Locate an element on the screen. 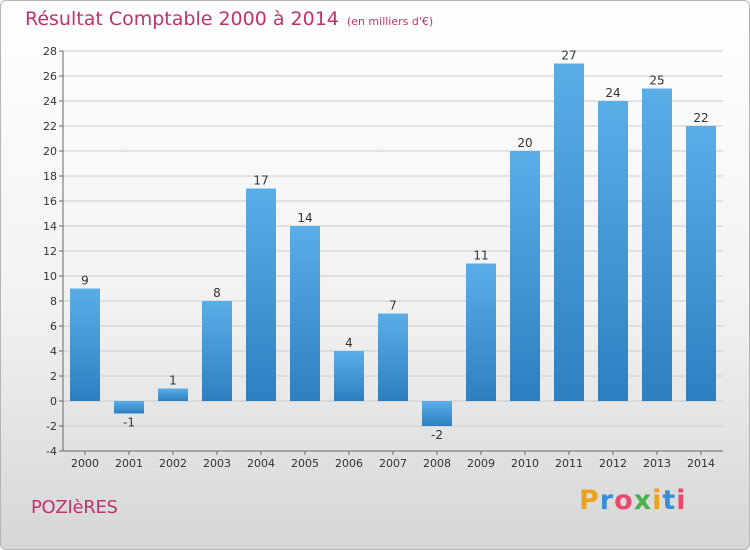  bar-2001 is located at coordinates (129, 407).